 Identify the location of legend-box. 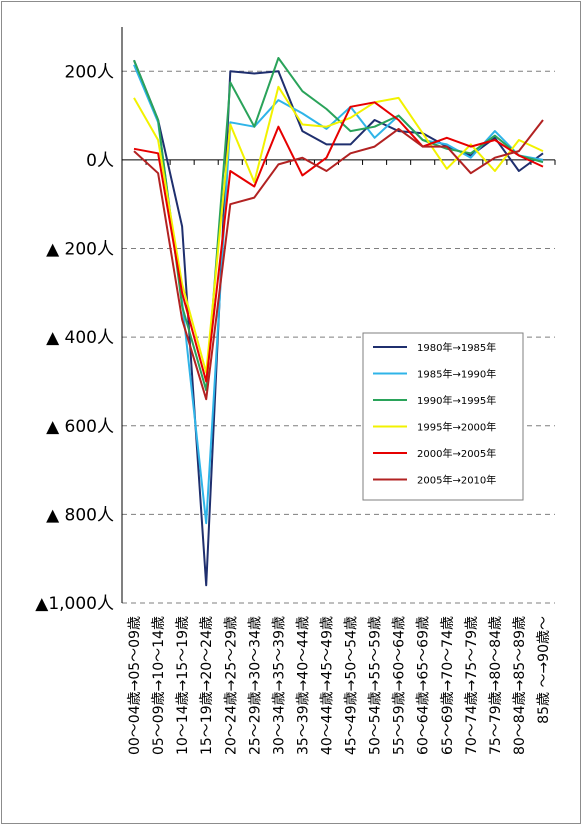
(443, 416).